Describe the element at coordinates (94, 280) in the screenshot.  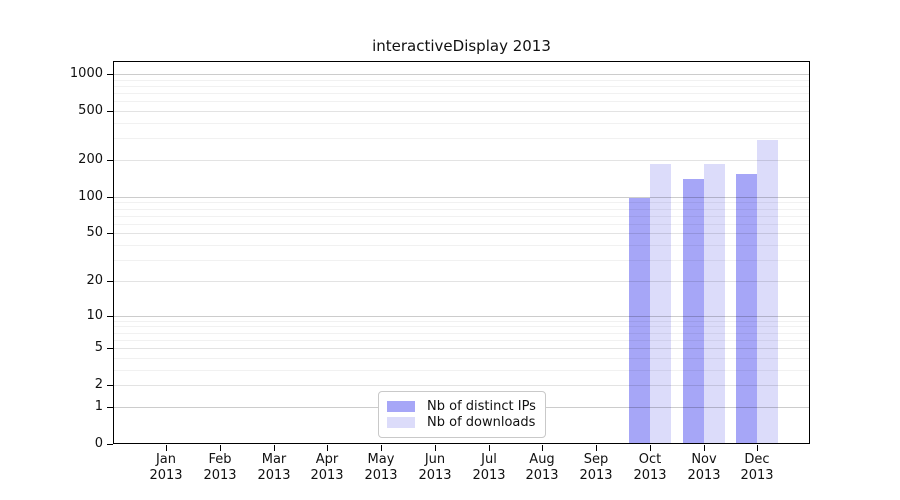
I see `y-tick-label: 20` at that location.